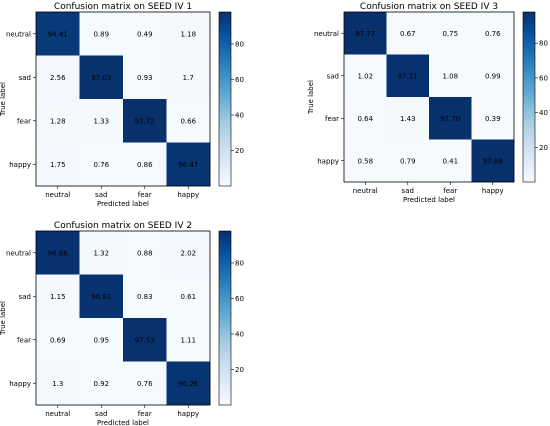  What do you see at coordinates (188, 121) in the screenshot?
I see `cell-value-label: 0.66` at bounding box center [188, 121].